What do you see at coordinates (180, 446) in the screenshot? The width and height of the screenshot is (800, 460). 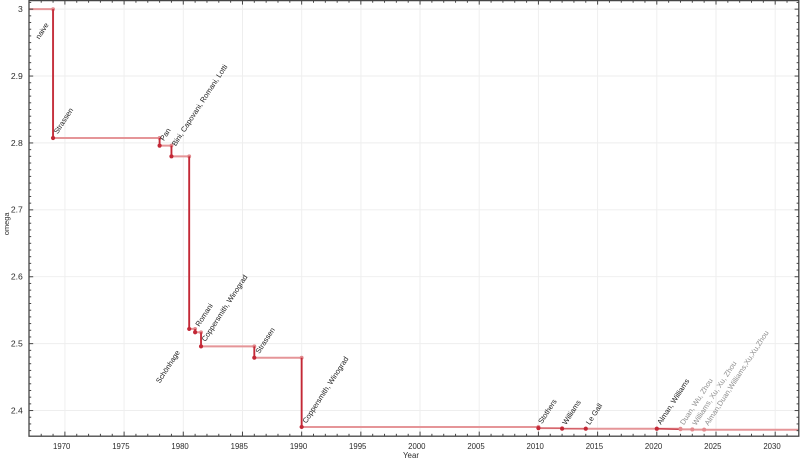 I see `svg-text: 1980` at bounding box center [180, 446].